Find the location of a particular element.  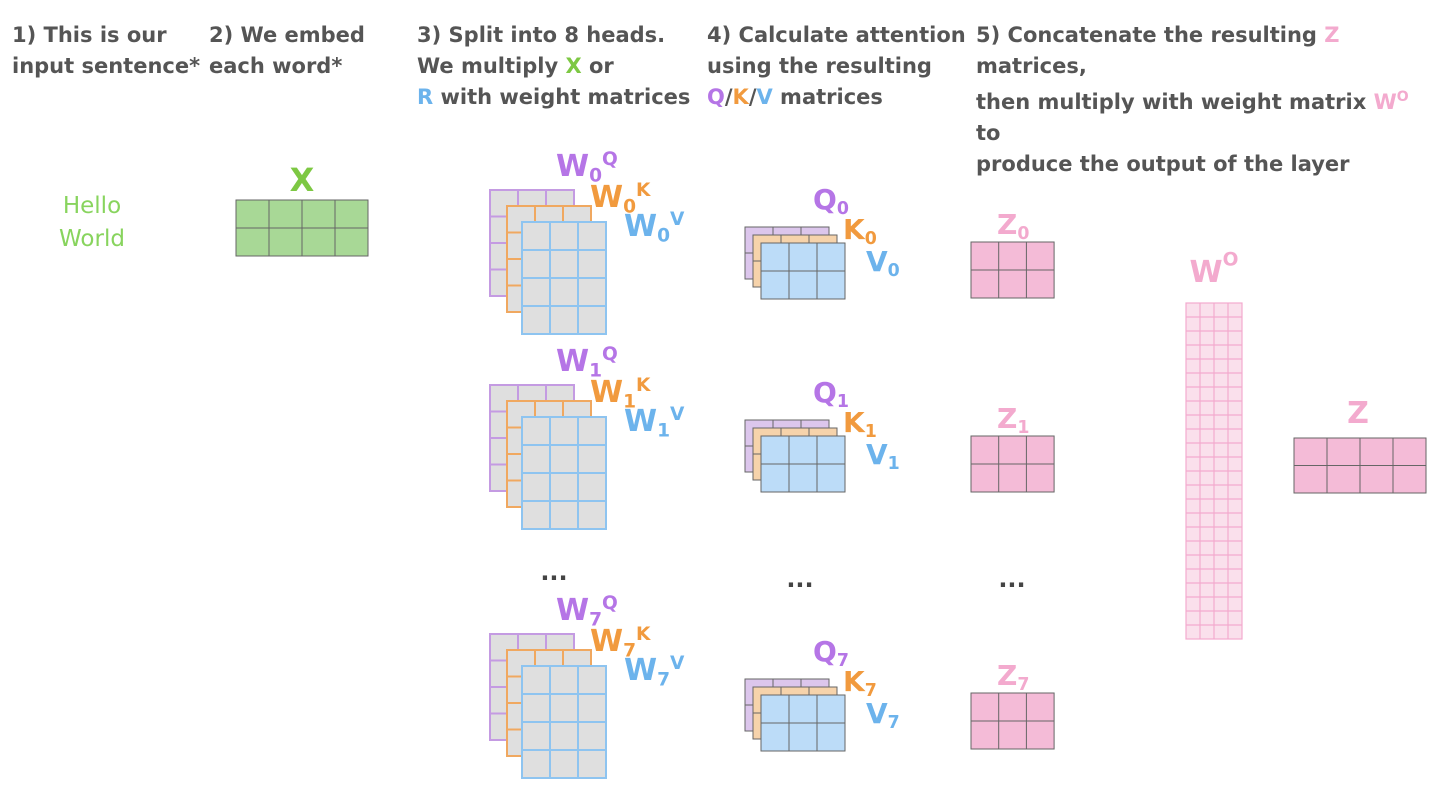

k-head-label: K7 is located at coordinates (860, 683).